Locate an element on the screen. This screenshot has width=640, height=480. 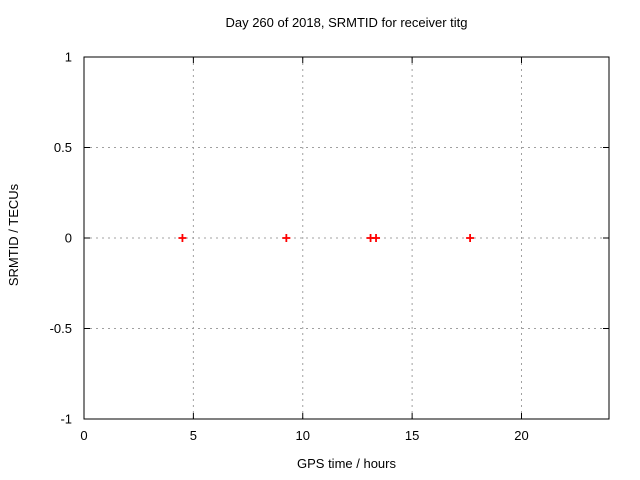
x-tick-label: 10 is located at coordinates (303, 435).